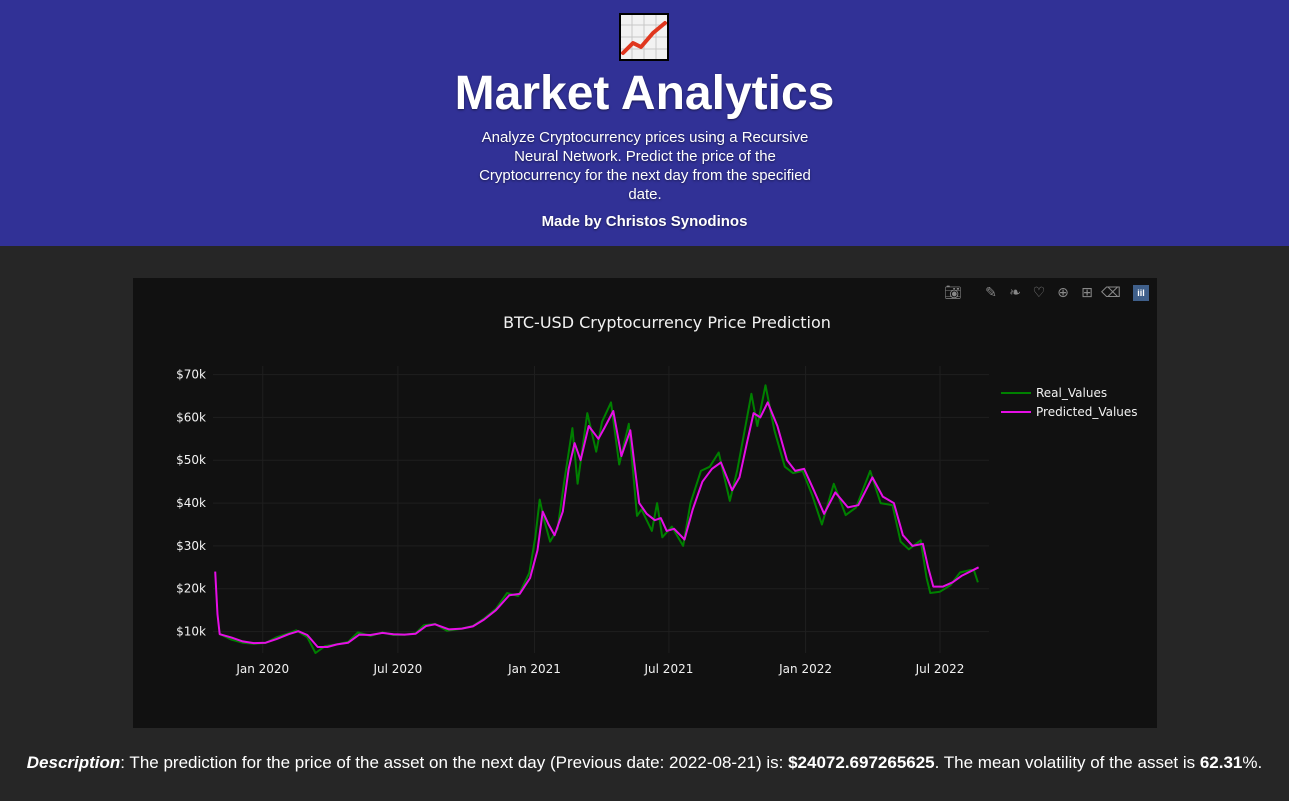  Describe the element at coordinates (1252, 762) in the screenshot. I see `description-text-after: %.` at that location.